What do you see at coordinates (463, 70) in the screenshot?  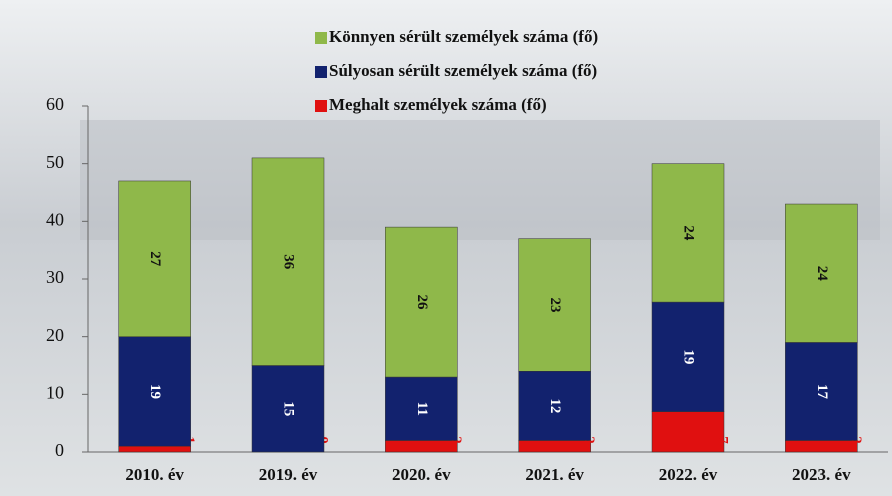 I see `legend-label: Súlyosan sérült személyek száma (fő)` at bounding box center [463, 70].